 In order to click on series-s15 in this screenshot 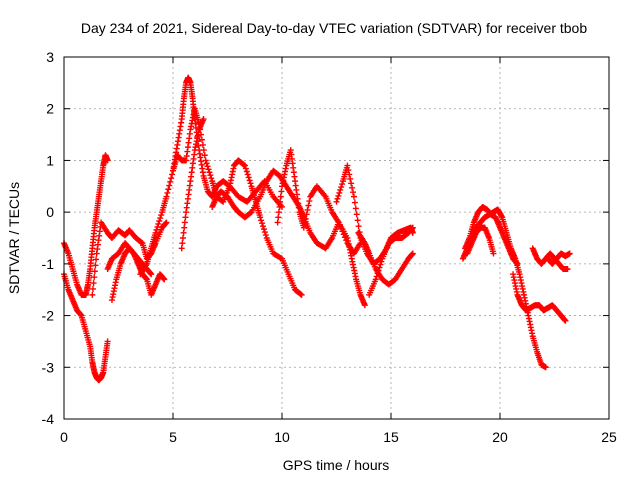, I will do `click(491, 235)`.